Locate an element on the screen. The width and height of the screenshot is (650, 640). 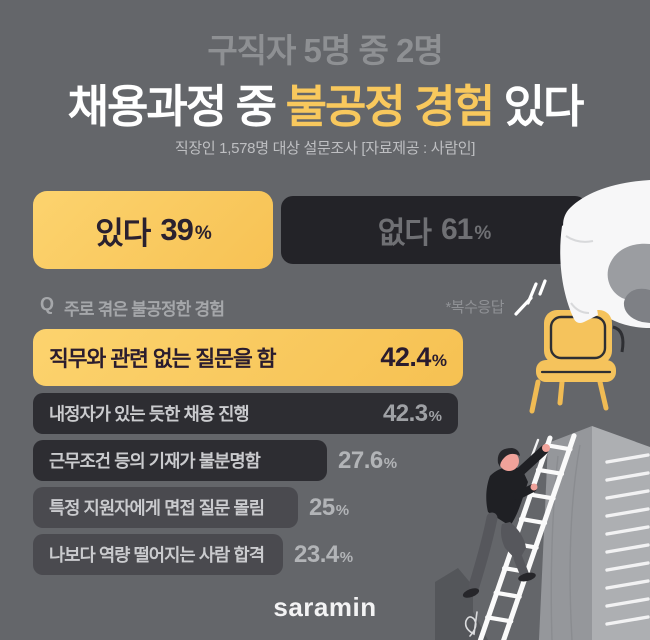
bar-row-3: 근무조건 등의 기재가 불분명함 27.6% is located at coordinates (215, 460).